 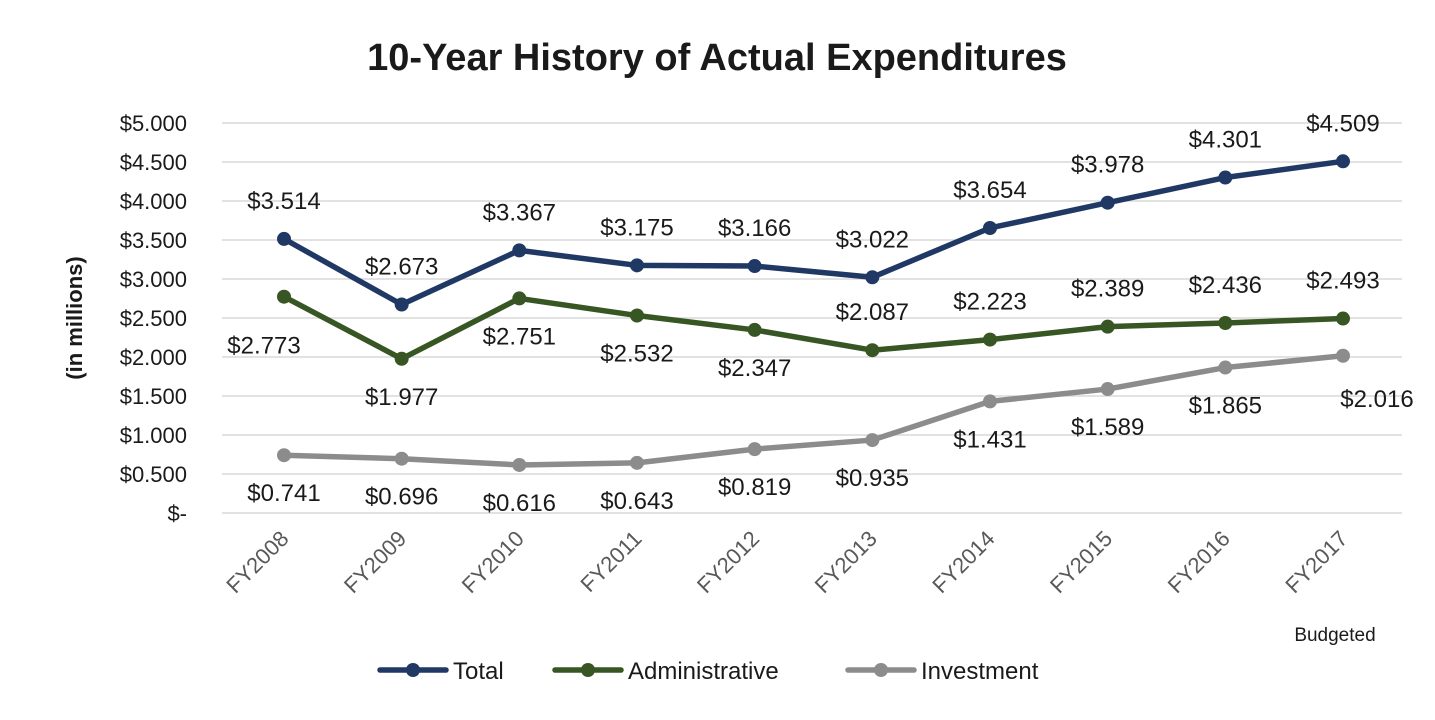 I want to click on x-tick-label: FY2008, so click(x=257, y=562).